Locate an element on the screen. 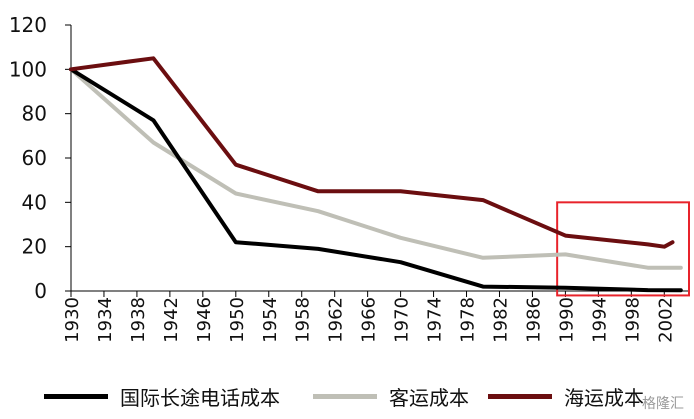  x-tick-label: 1986 is located at coordinates (533, 320).